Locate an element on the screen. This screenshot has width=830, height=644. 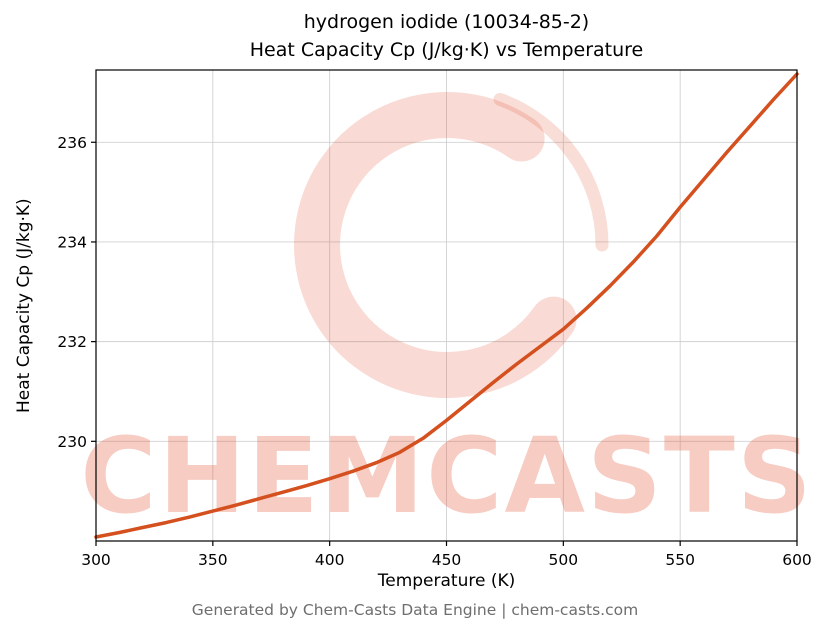
y-tick-label: 234 is located at coordinates (72, 242).